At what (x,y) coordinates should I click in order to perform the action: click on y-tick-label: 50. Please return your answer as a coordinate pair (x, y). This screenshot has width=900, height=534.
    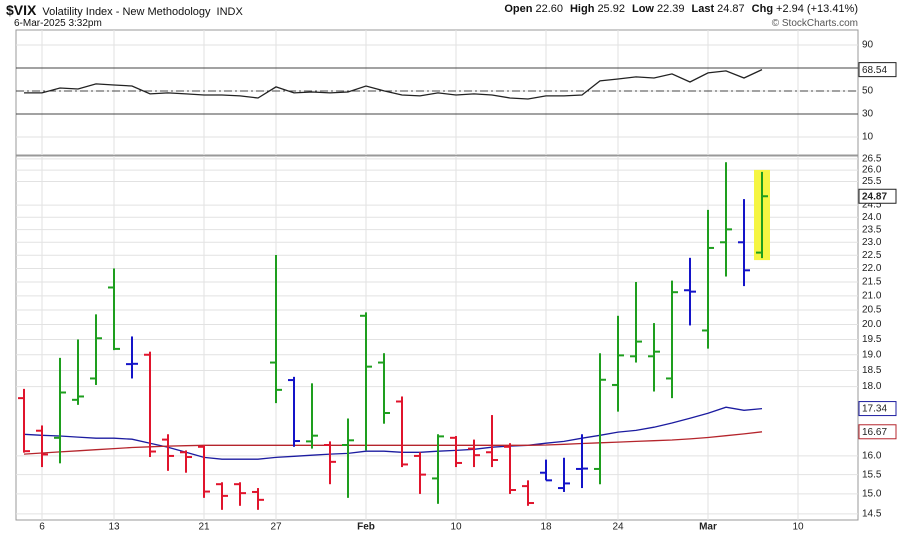
    Looking at the image, I should click on (868, 91).